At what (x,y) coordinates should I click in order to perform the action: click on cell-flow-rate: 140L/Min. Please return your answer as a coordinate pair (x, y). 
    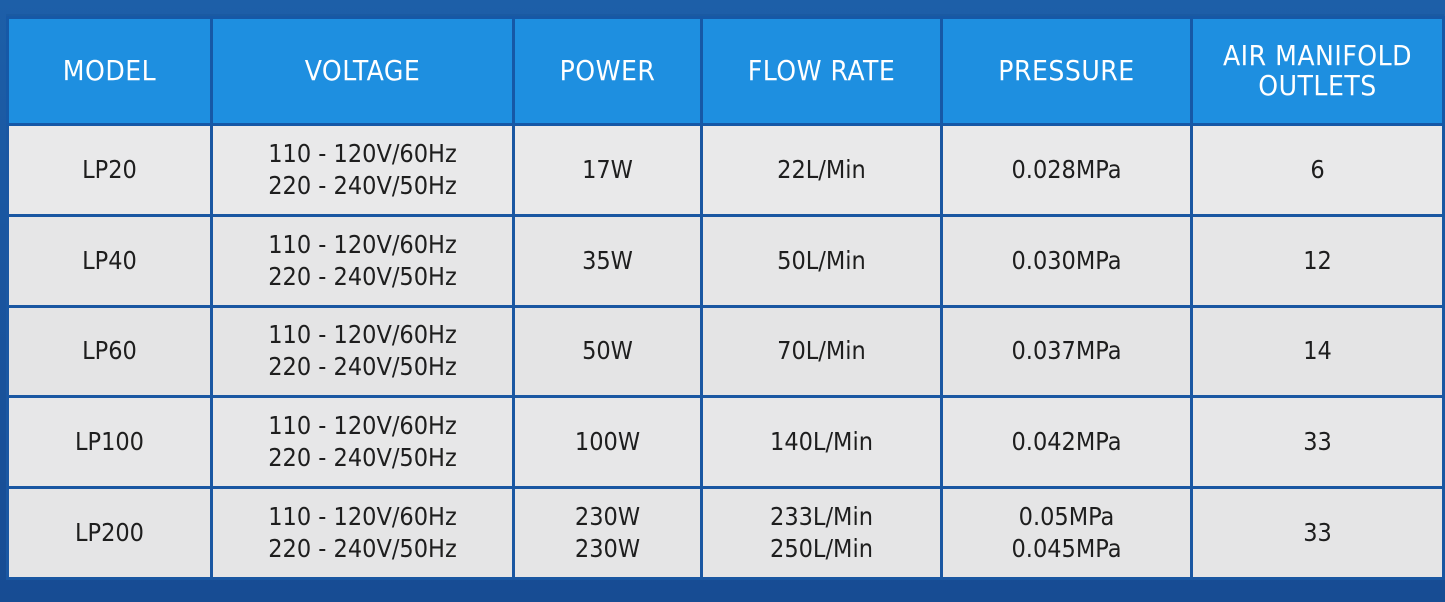
    Looking at the image, I should click on (821, 442).